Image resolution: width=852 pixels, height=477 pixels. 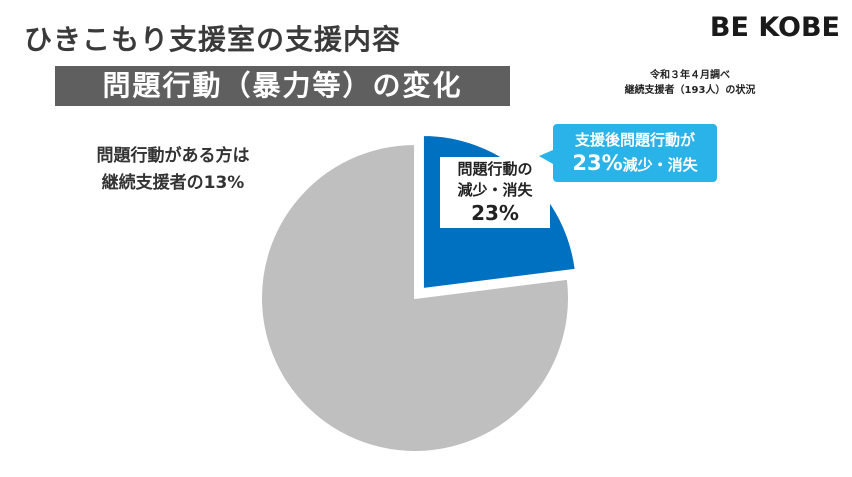 What do you see at coordinates (495, 169) in the screenshot?
I see `reduced-label-line1: 問題行動の` at bounding box center [495, 169].